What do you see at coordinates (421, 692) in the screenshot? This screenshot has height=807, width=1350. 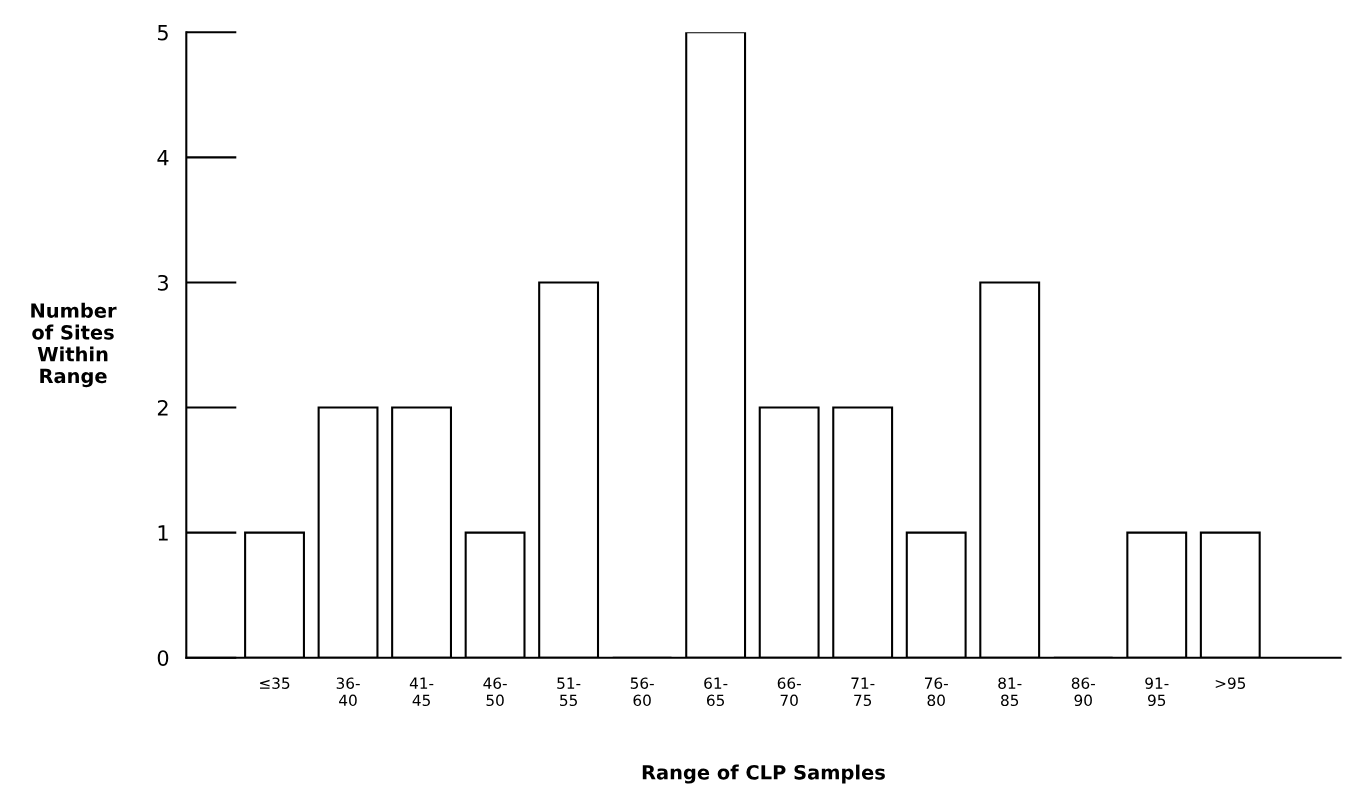 I see `x-tick-label: 41- 45` at bounding box center [421, 692].